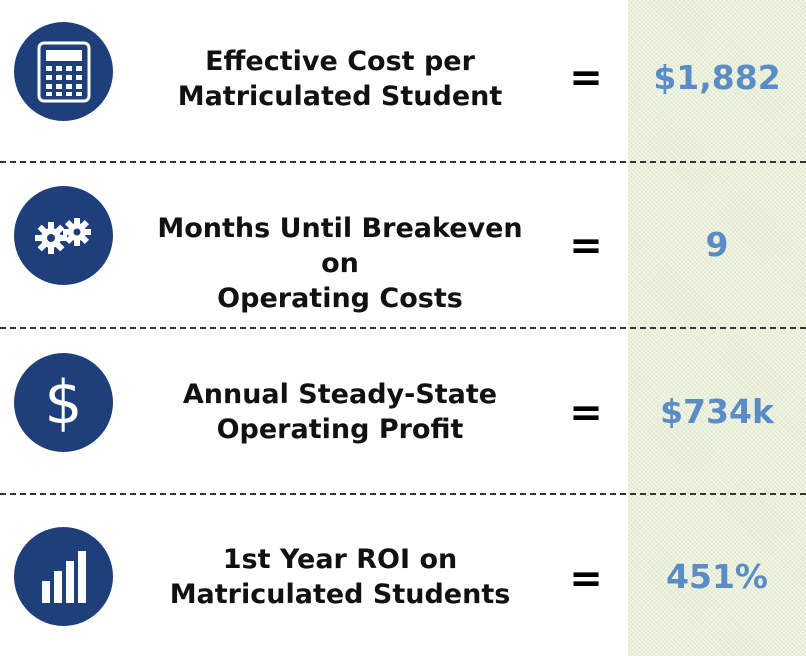 The image size is (806, 656). Describe the element at coordinates (63, 235) in the screenshot. I see `gears-icon` at that location.